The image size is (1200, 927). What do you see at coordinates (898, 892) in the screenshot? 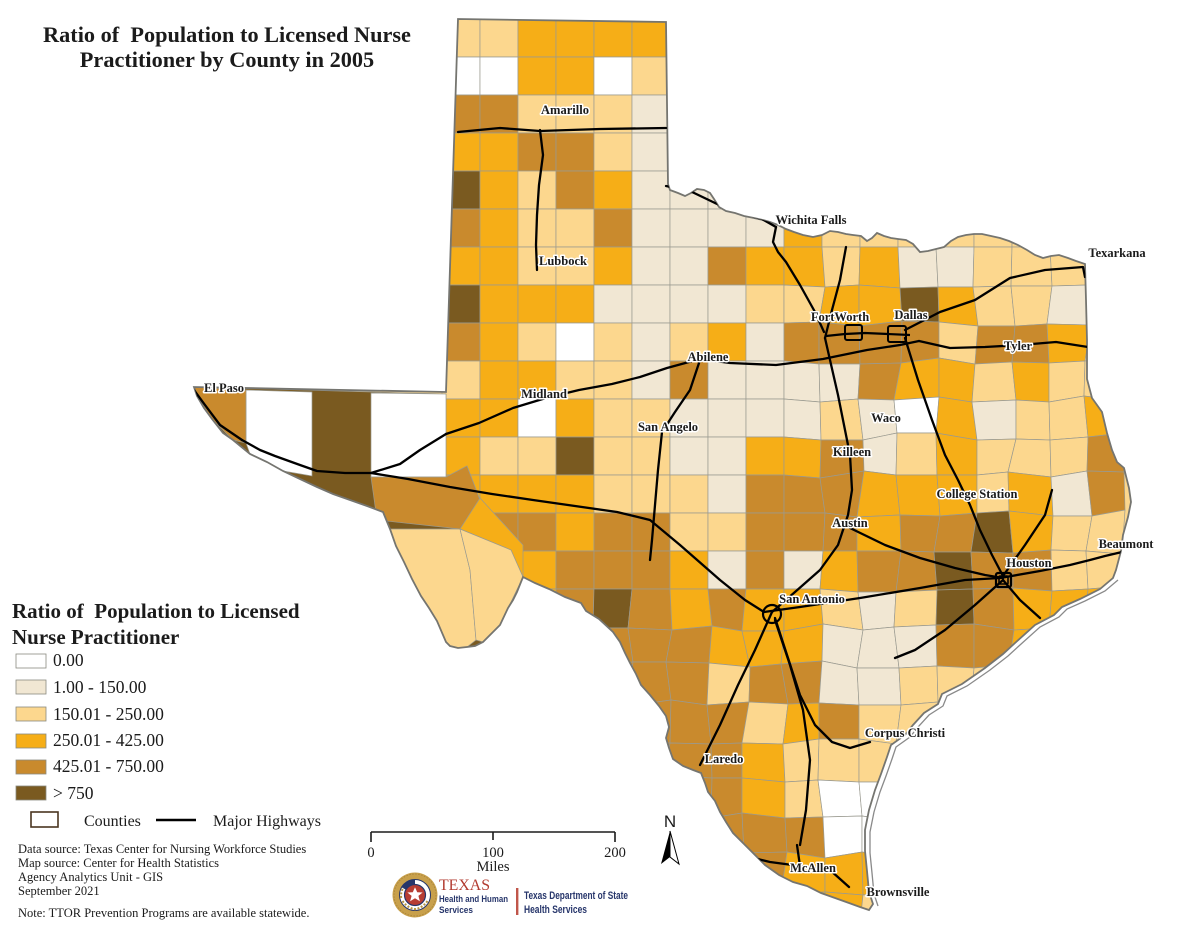
I see `svg-text: Brownsville` at bounding box center [898, 892].